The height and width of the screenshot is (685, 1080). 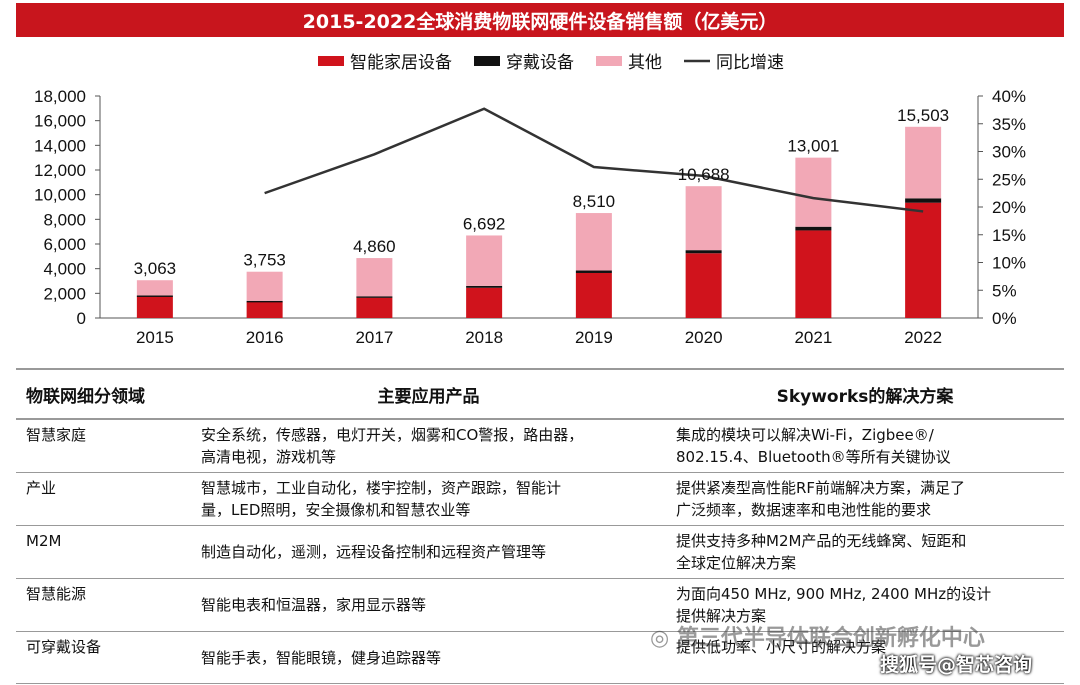 What do you see at coordinates (865, 394) in the screenshot?
I see `header-solution: Skyworks的解决方案` at bounding box center [865, 394].